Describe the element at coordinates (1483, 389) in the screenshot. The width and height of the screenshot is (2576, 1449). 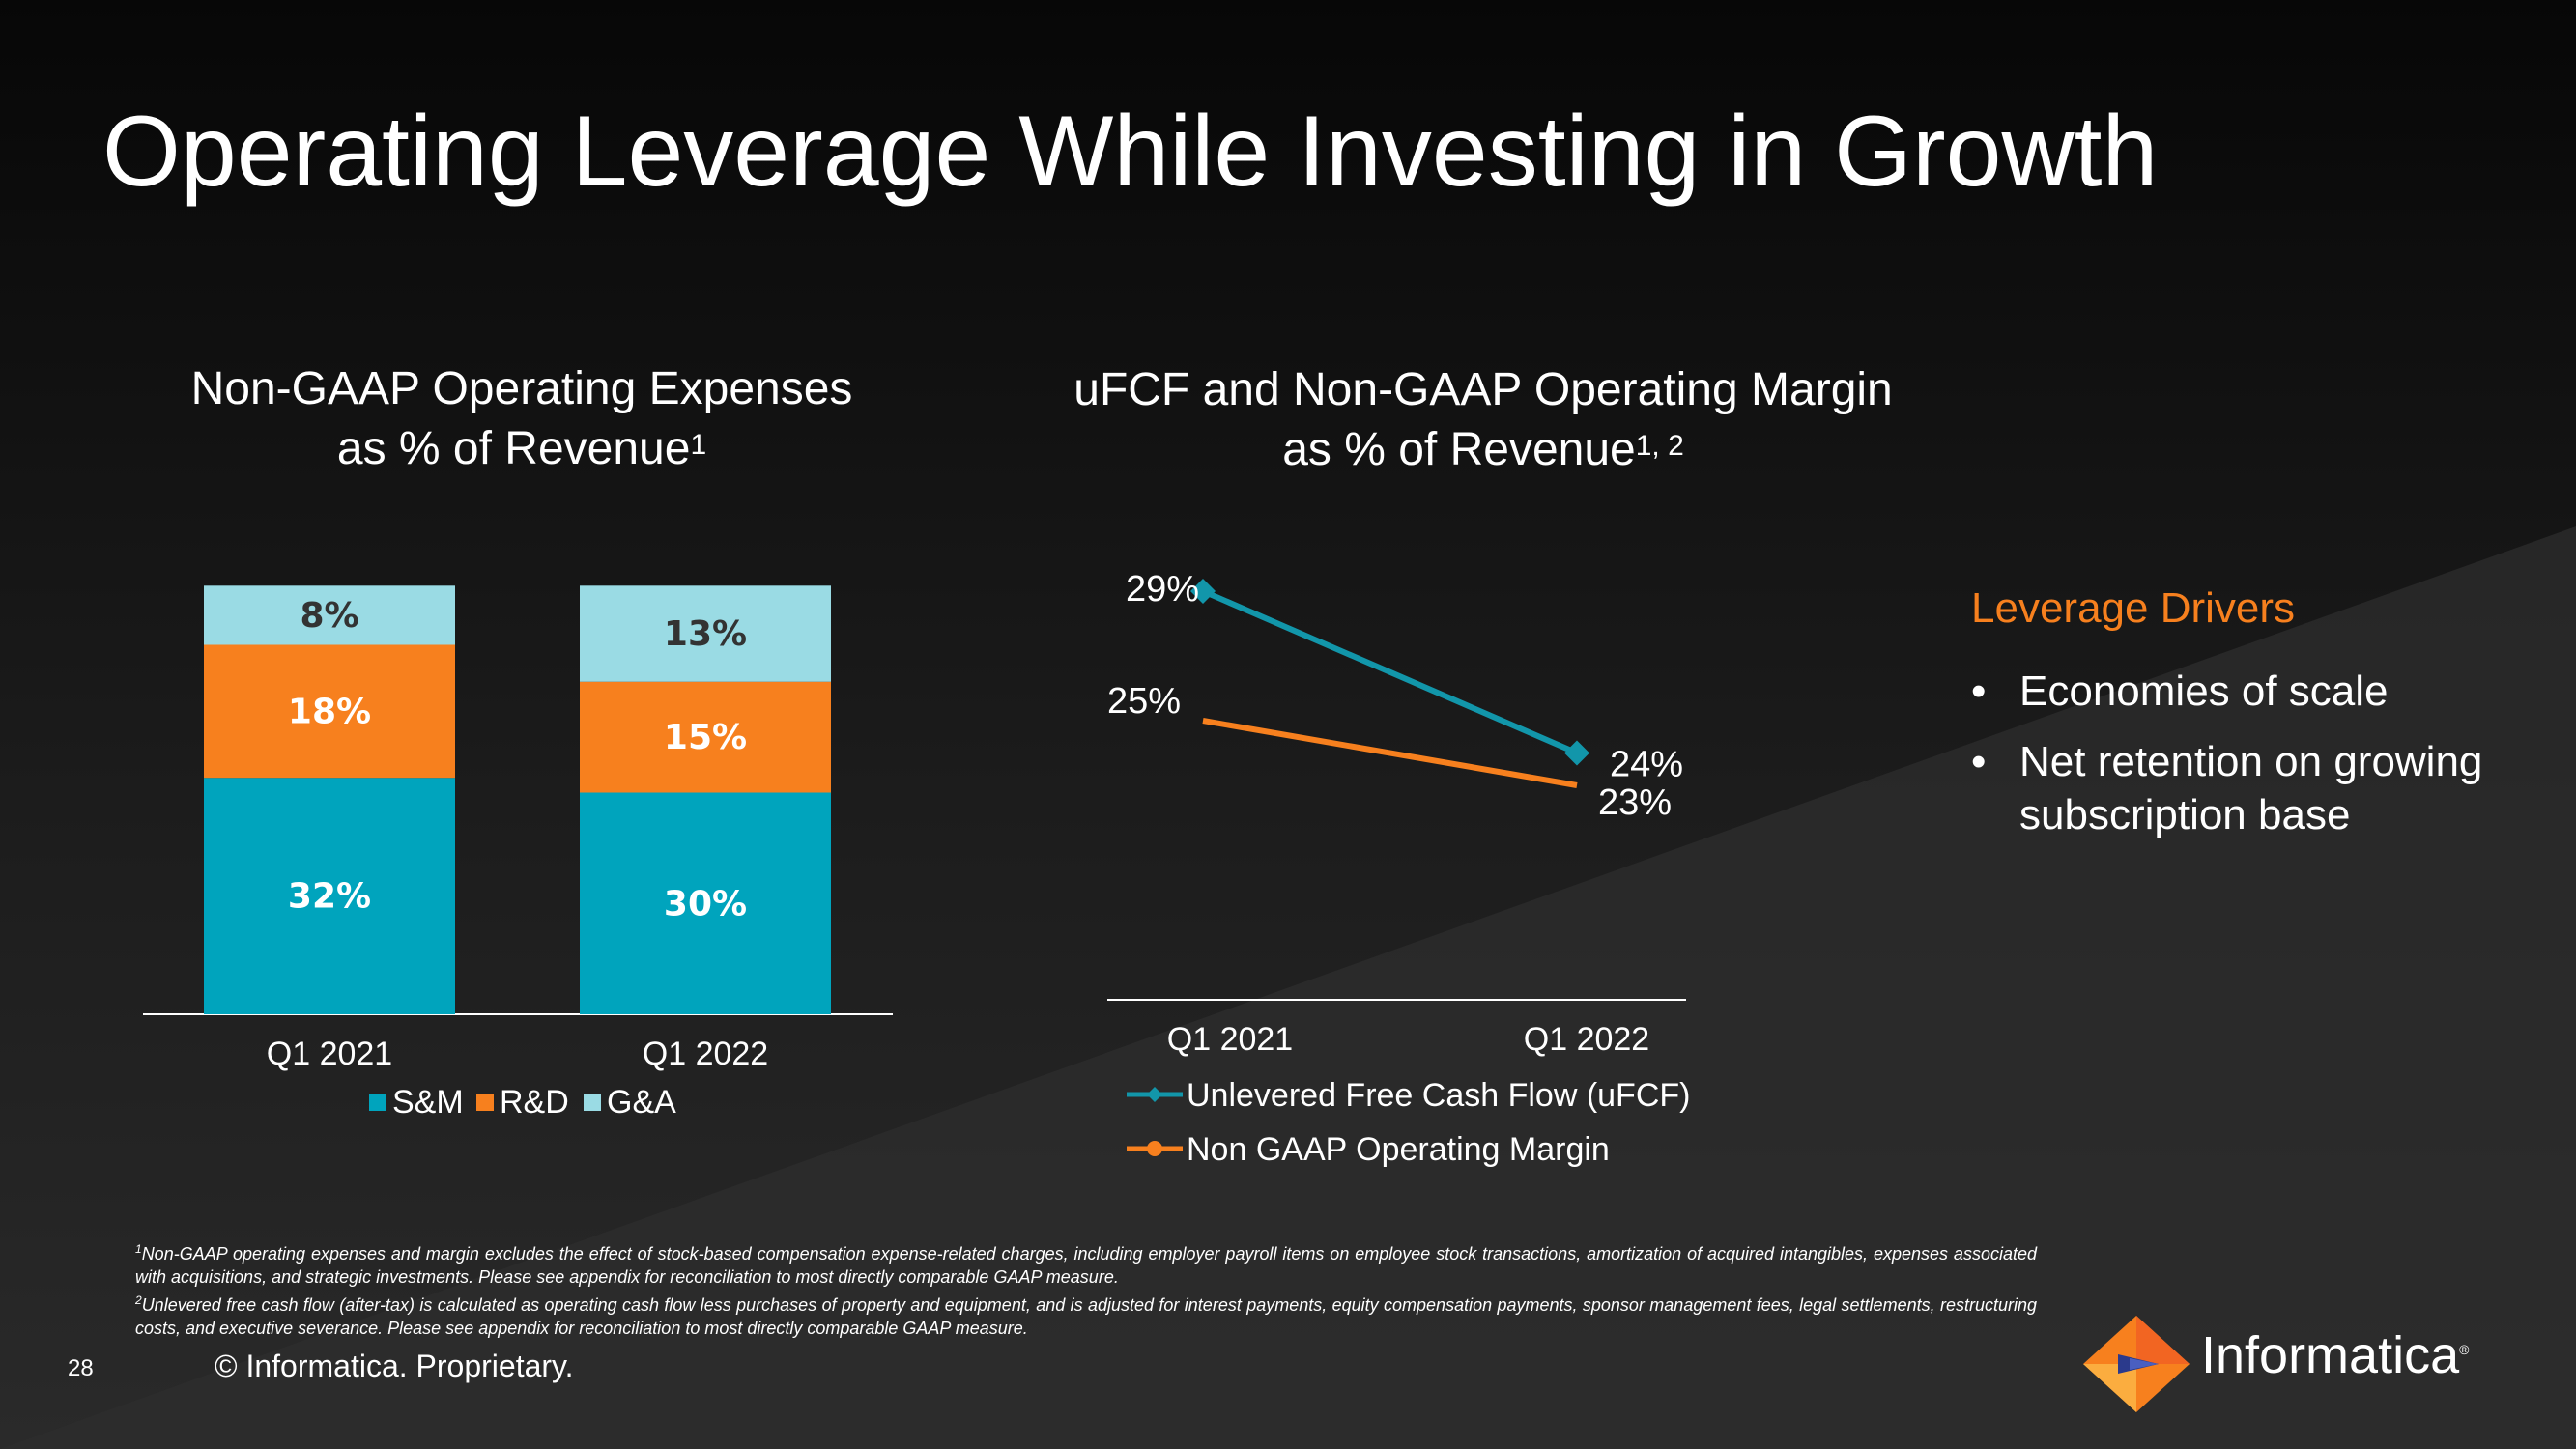
I see `right-chart-title-line1: uFCF and Non-GAAP Operating Margin` at that location.